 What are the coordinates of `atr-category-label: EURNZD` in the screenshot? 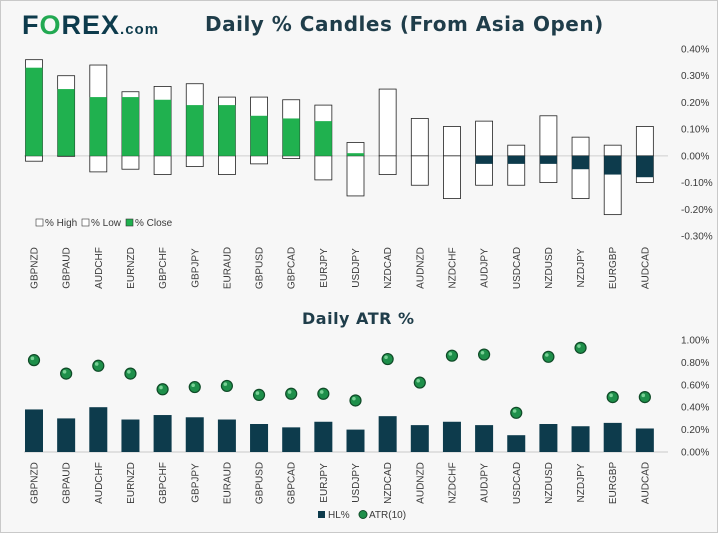 It's located at (131, 483).